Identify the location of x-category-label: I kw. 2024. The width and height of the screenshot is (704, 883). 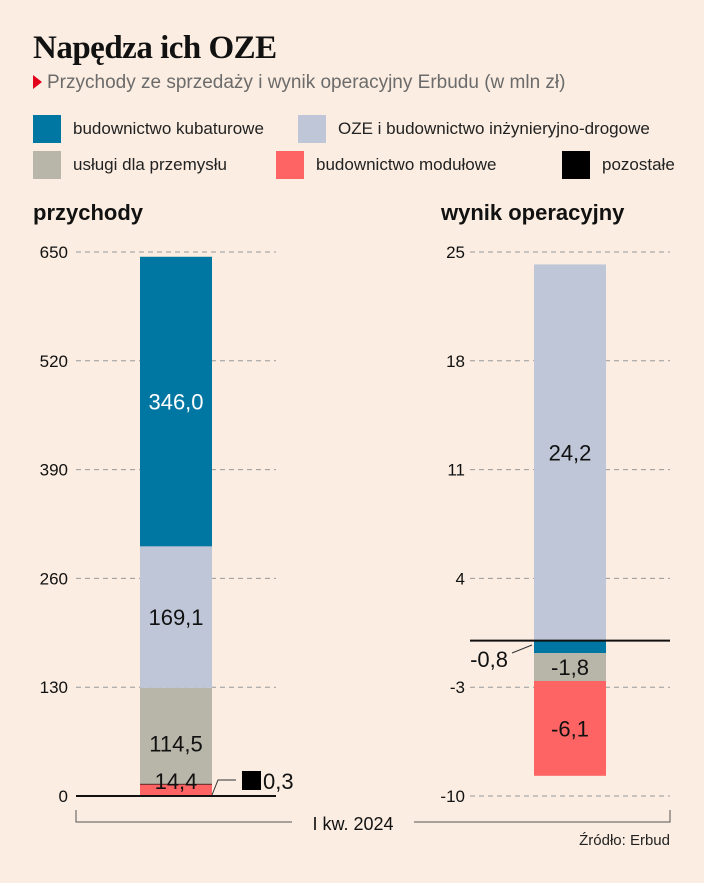
(352, 824).